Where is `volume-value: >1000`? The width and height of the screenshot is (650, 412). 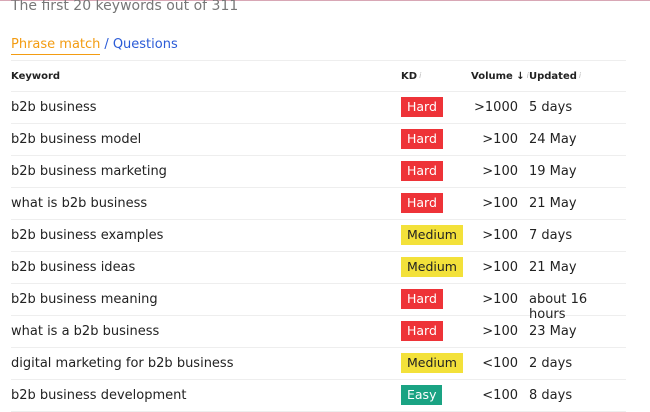 volume-value: >1000 is located at coordinates (496, 107).